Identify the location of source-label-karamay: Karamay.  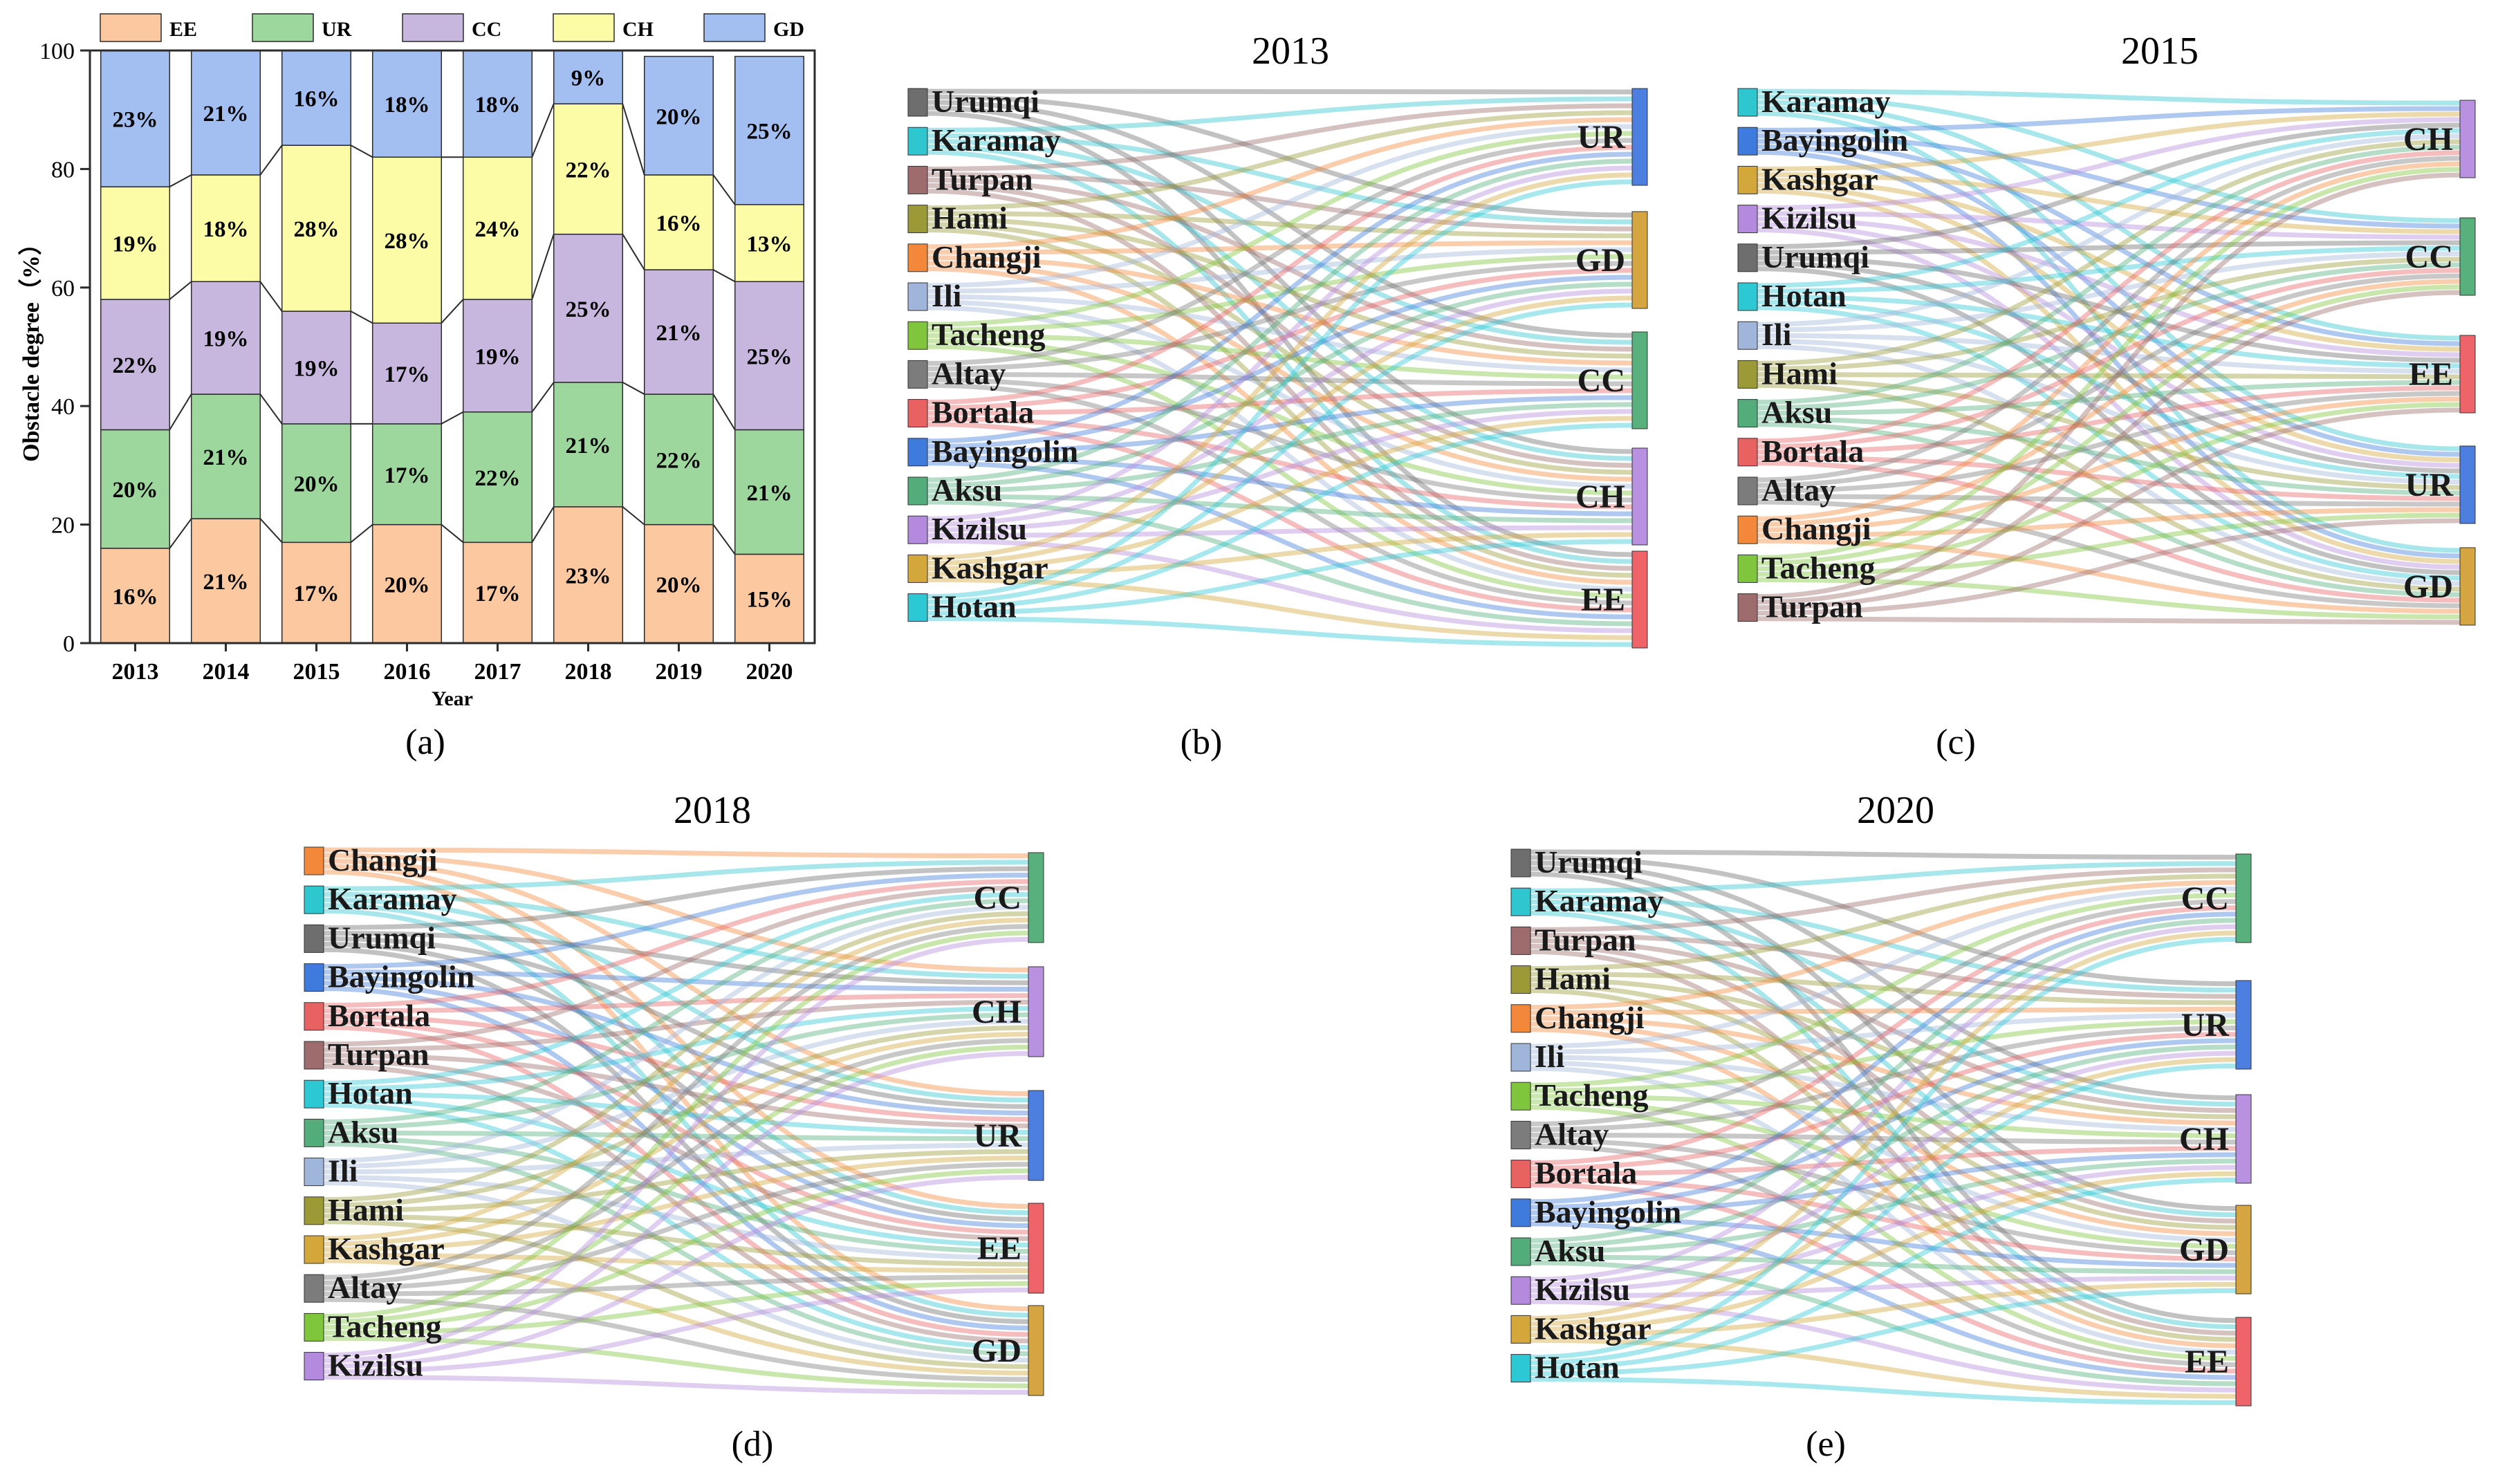
(392, 898).